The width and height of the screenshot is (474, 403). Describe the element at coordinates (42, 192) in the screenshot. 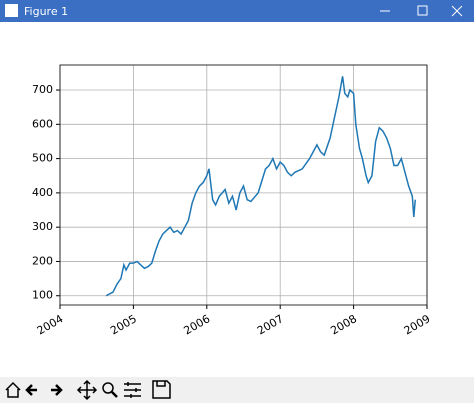

I see `y-tick-label: 400` at that location.